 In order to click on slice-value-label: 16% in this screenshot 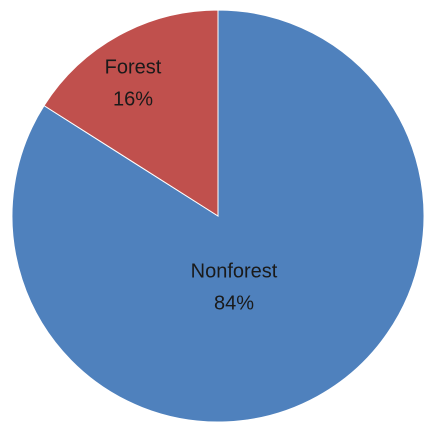, I will do `click(133, 99)`.